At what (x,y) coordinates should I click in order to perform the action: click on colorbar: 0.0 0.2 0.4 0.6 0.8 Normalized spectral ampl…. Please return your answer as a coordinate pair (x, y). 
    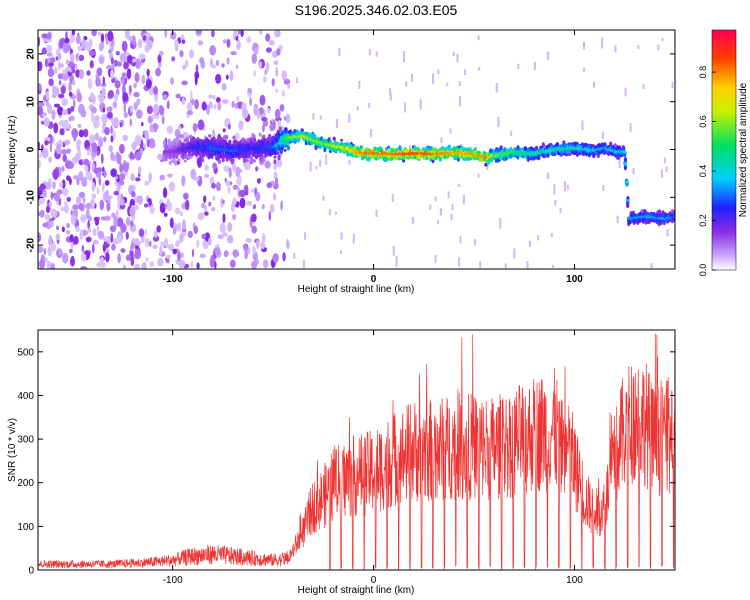
    Looking at the image, I should click on (723, 152).